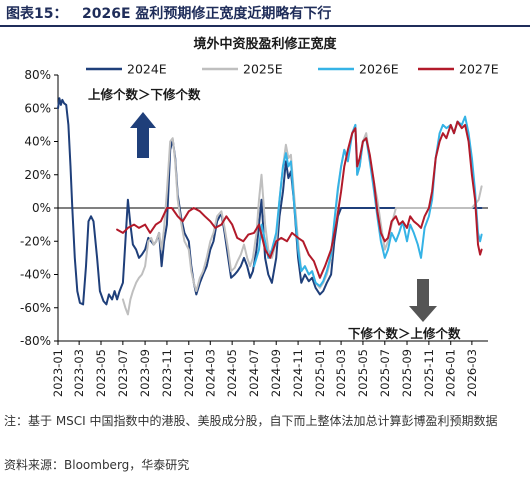 Image resolution: width=530 pixels, height=487 pixels. What do you see at coordinates (207, 14) in the screenshot?
I see `figure-heading: 2026E 盈利预期修正宽度近期略有下行` at bounding box center [207, 14].